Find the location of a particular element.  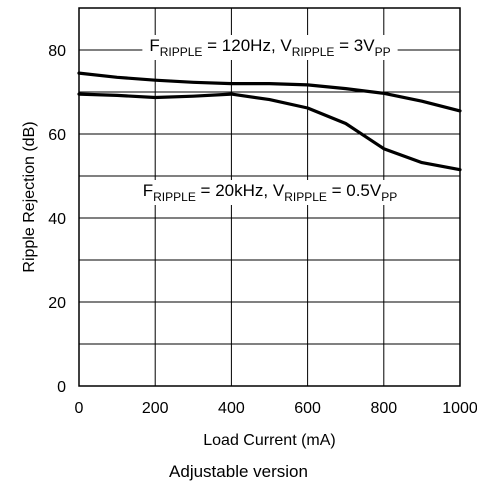

annotation-1: FRIPPLE = 120Hz, VRIPPLE = 3VPP is located at coordinates (270, 47).